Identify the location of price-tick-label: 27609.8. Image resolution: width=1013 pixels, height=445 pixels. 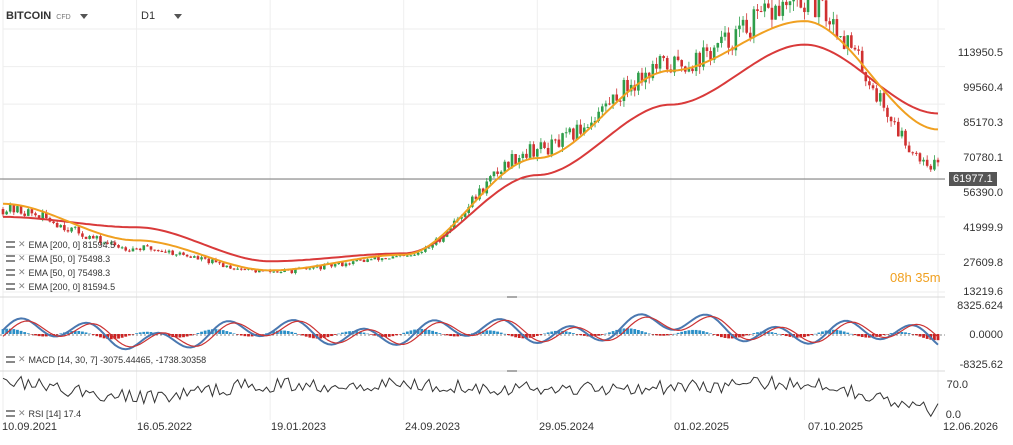
(983, 263).